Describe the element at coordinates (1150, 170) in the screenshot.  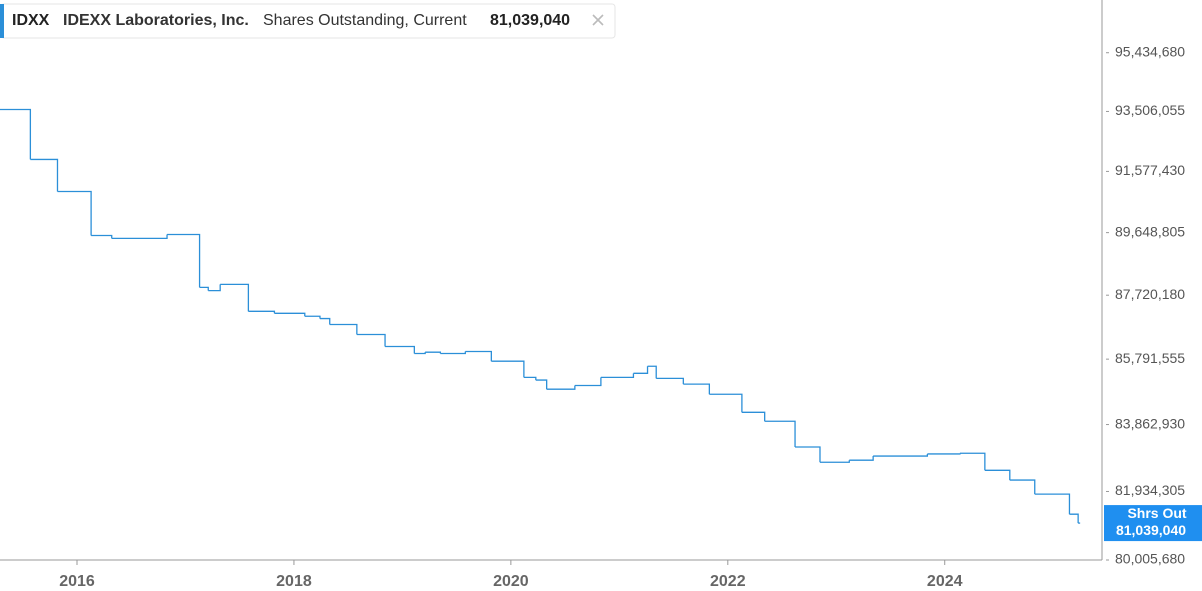
I see `y-tick-label: 91,577,430` at that location.